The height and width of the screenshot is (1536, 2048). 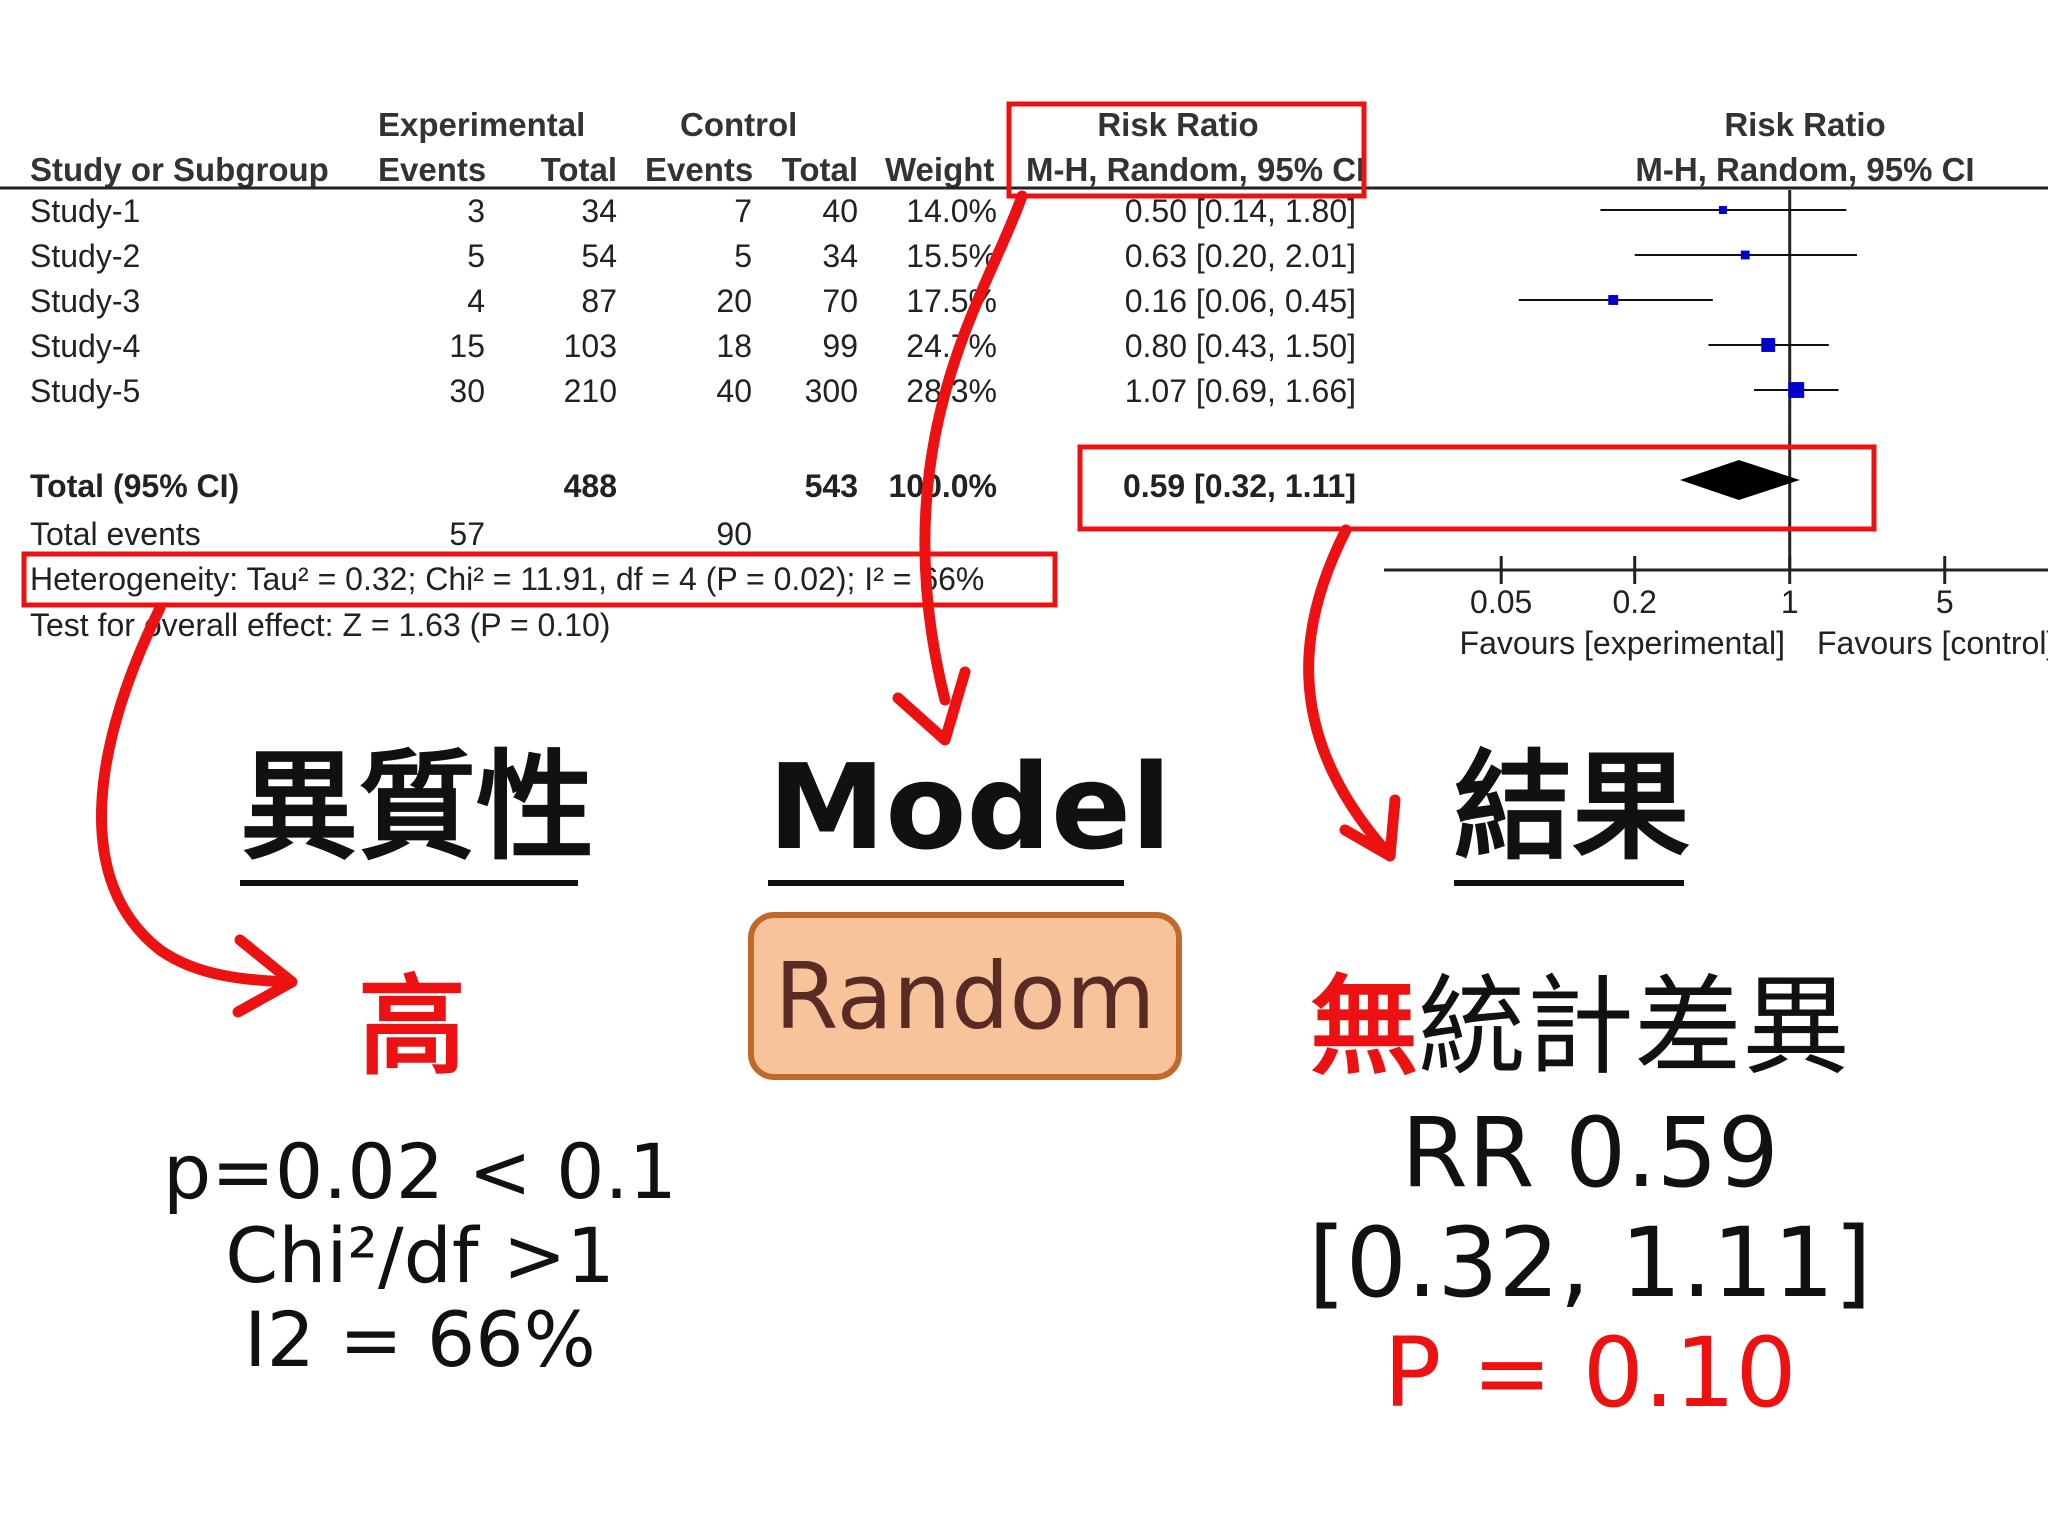 What do you see at coordinates (1932, 643) in the screenshot?
I see `x-label-control: Favours [control]` at bounding box center [1932, 643].